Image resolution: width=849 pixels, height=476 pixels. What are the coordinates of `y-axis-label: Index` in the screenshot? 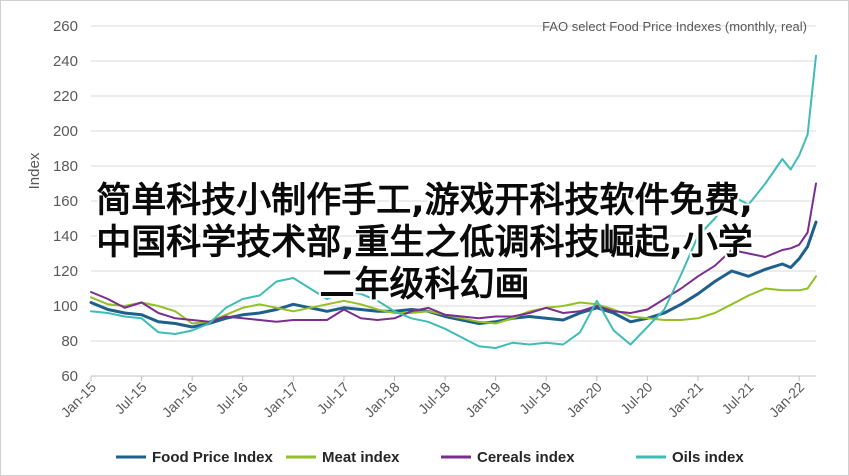 It's located at (34, 170).